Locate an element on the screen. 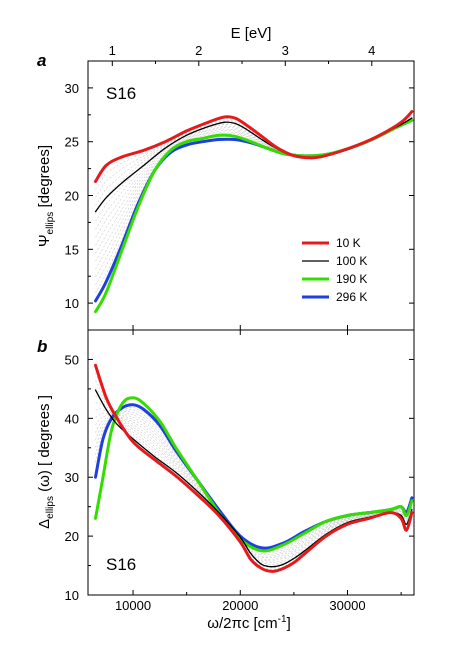 The height and width of the screenshot is (660, 469). legend-label: 190 K is located at coordinates (351, 279).